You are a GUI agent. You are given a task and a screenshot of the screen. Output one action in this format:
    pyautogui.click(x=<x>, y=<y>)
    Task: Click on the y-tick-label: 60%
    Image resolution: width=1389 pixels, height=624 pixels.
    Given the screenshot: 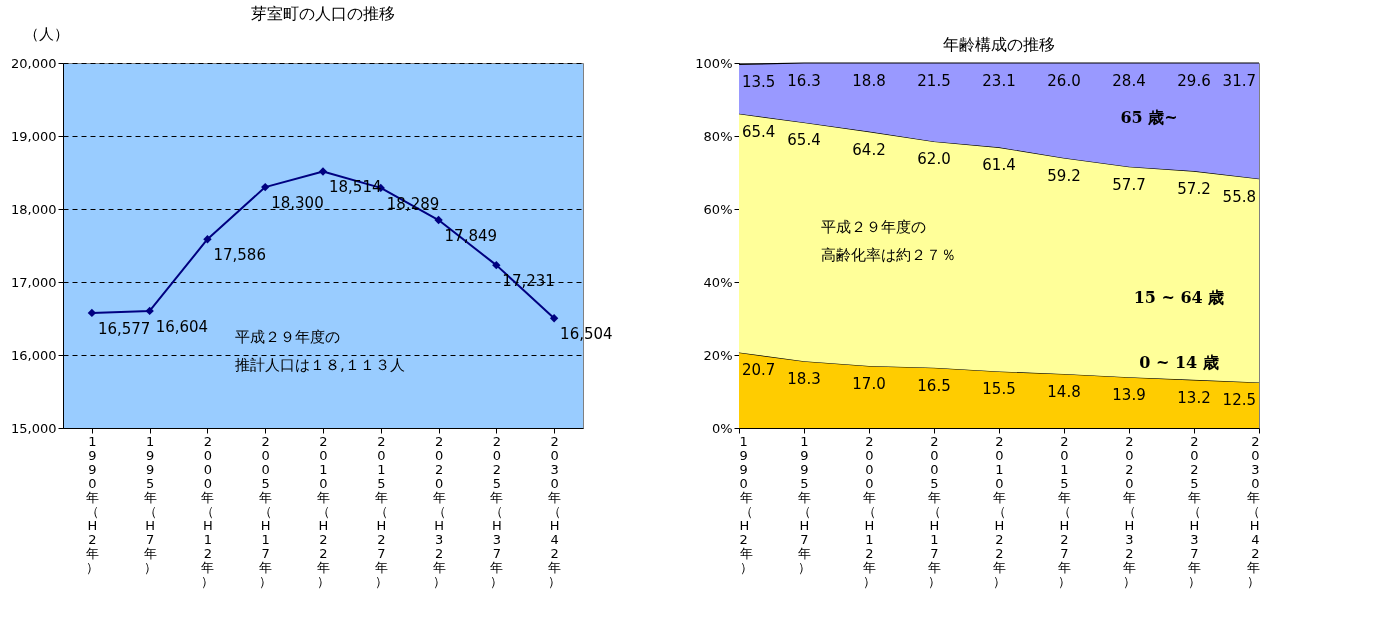 What is the action you would take?
    pyautogui.click(x=718, y=209)
    